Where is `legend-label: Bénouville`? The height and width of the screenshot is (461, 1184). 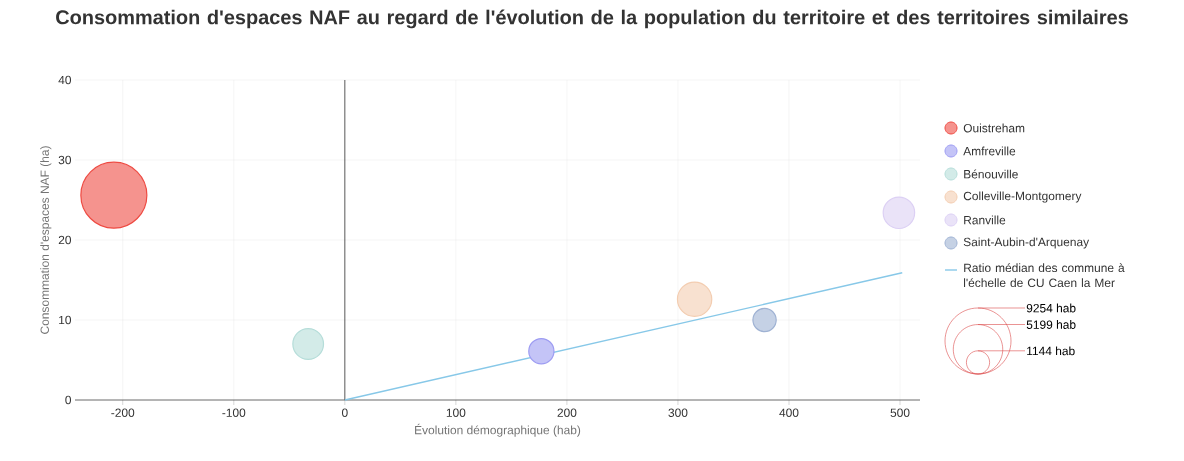
legend-label: Bénouville is located at coordinates (991, 174).